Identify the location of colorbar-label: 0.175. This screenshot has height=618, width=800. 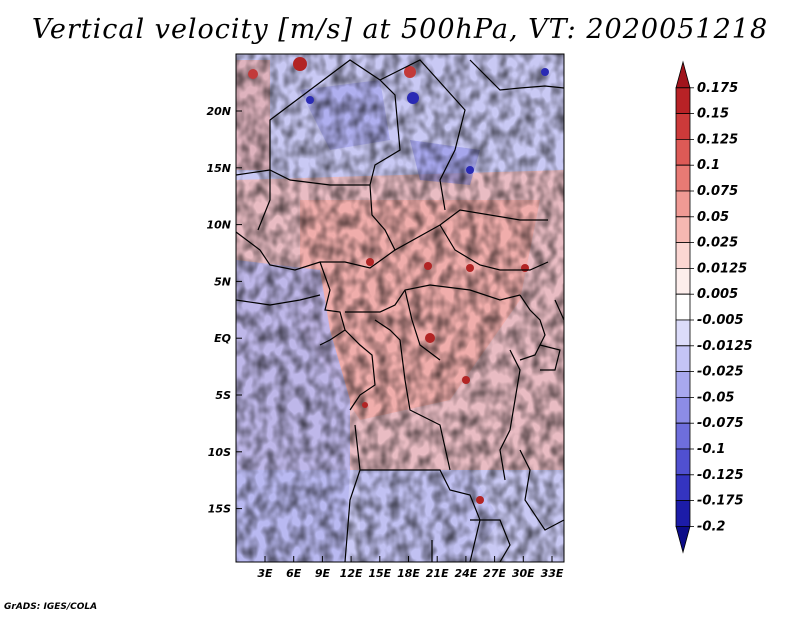
(717, 88).